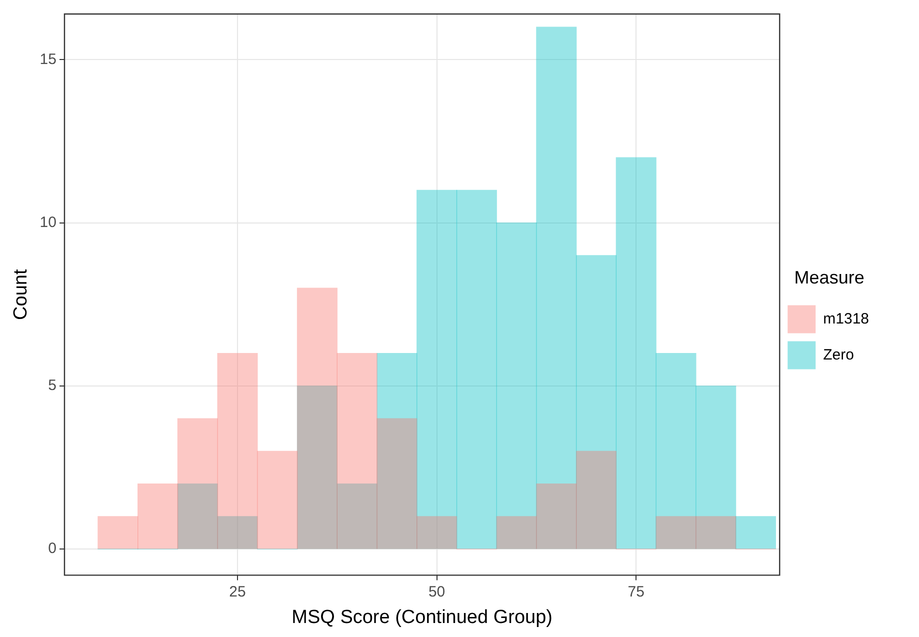 The height and width of the screenshot is (637, 919). Describe the element at coordinates (48, 59) in the screenshot. I see `y-tick-label: 15` at that location.